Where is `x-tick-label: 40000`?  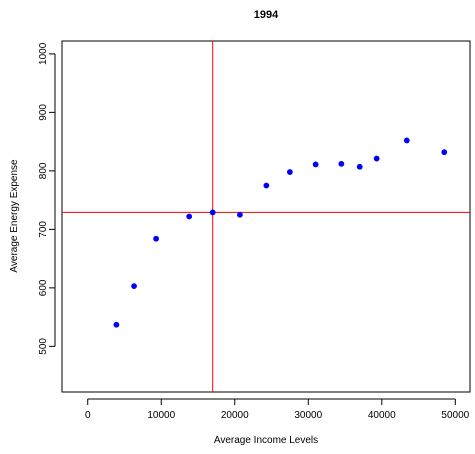 x-tick-label: 40000 is located at coordinates (382, 415).